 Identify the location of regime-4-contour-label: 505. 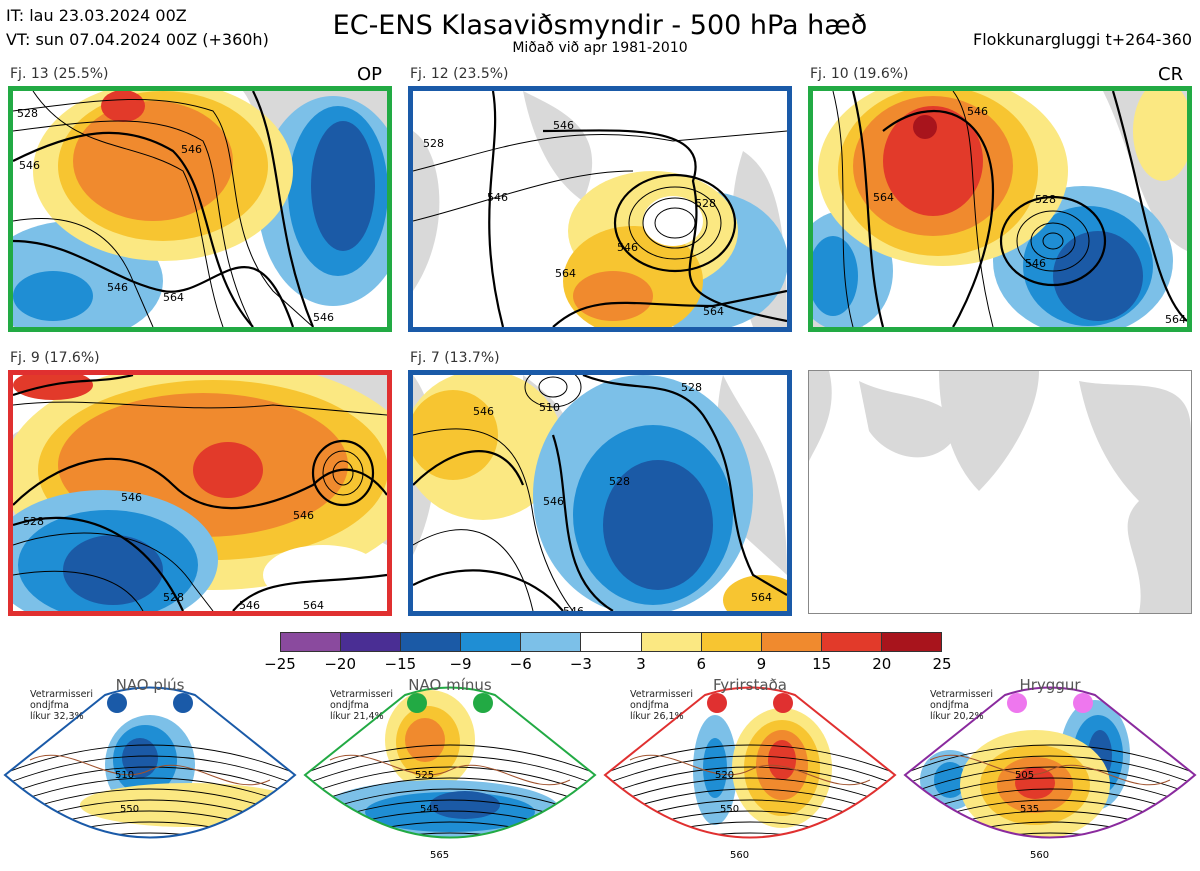
(1024, 775).